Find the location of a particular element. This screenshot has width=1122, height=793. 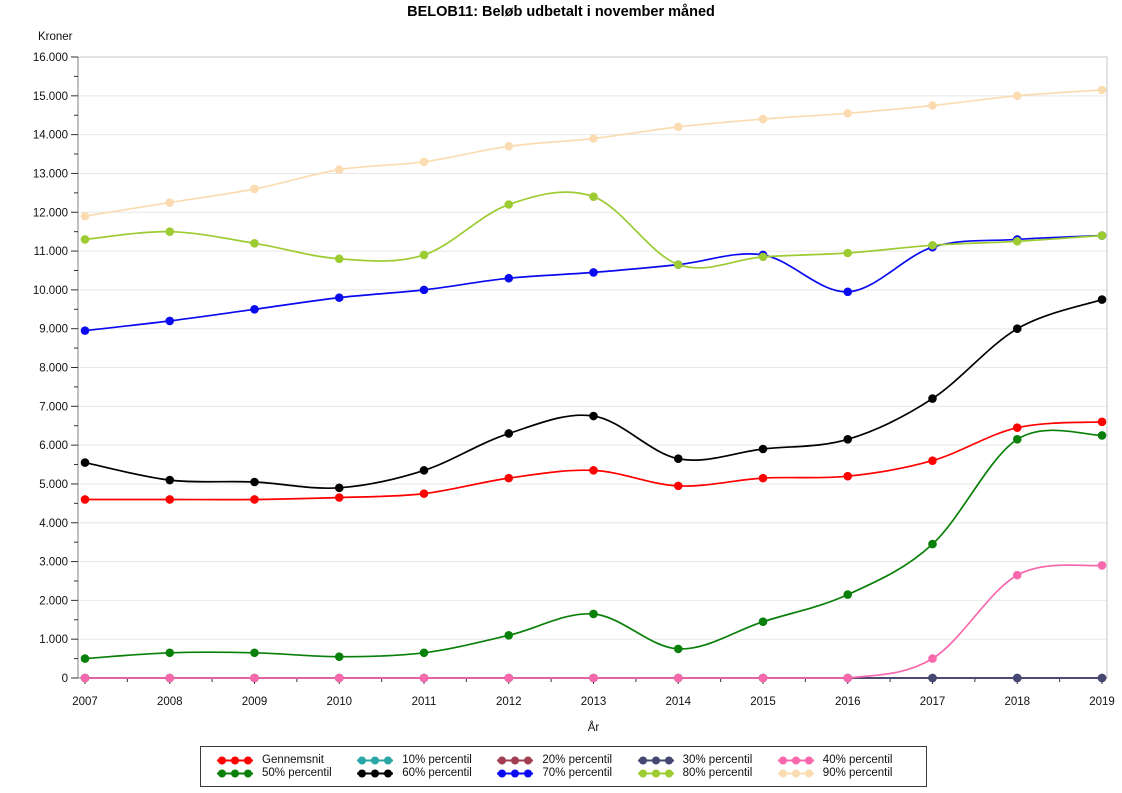

x-tick-label: 2012 is located at coordinates (509, 702).